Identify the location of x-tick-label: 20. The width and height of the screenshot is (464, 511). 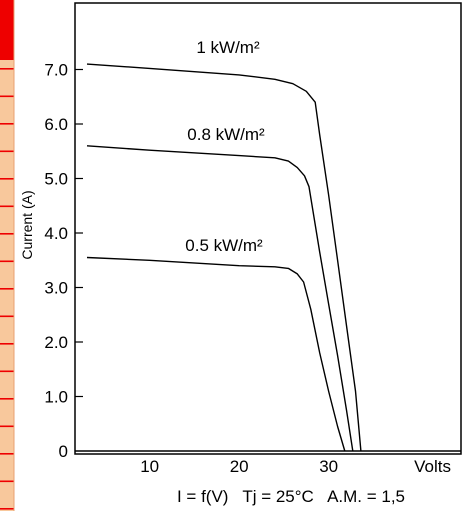
(239, 466).